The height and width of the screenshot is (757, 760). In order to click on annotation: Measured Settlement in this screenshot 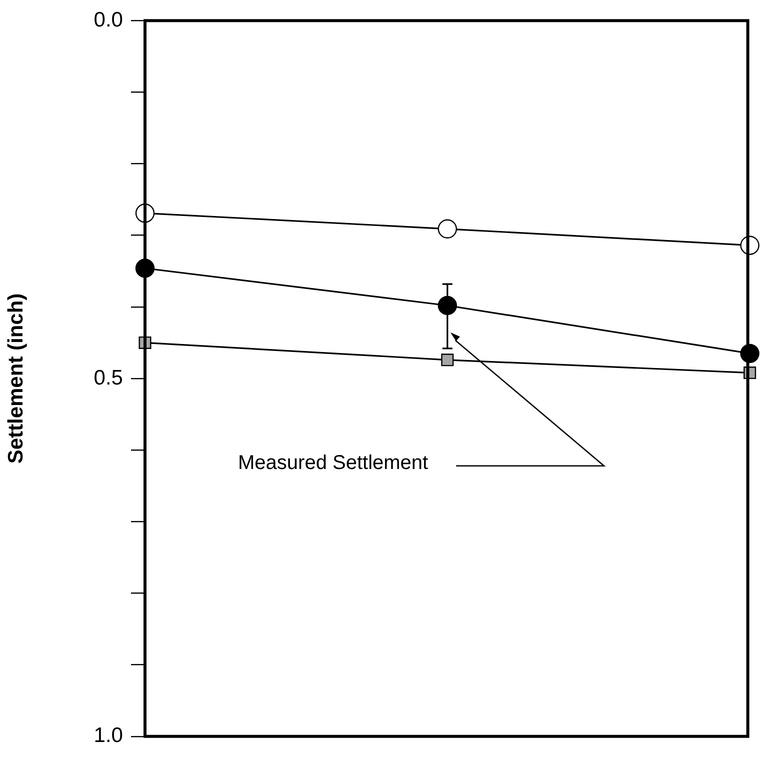, I will do `click(333, 464)`.